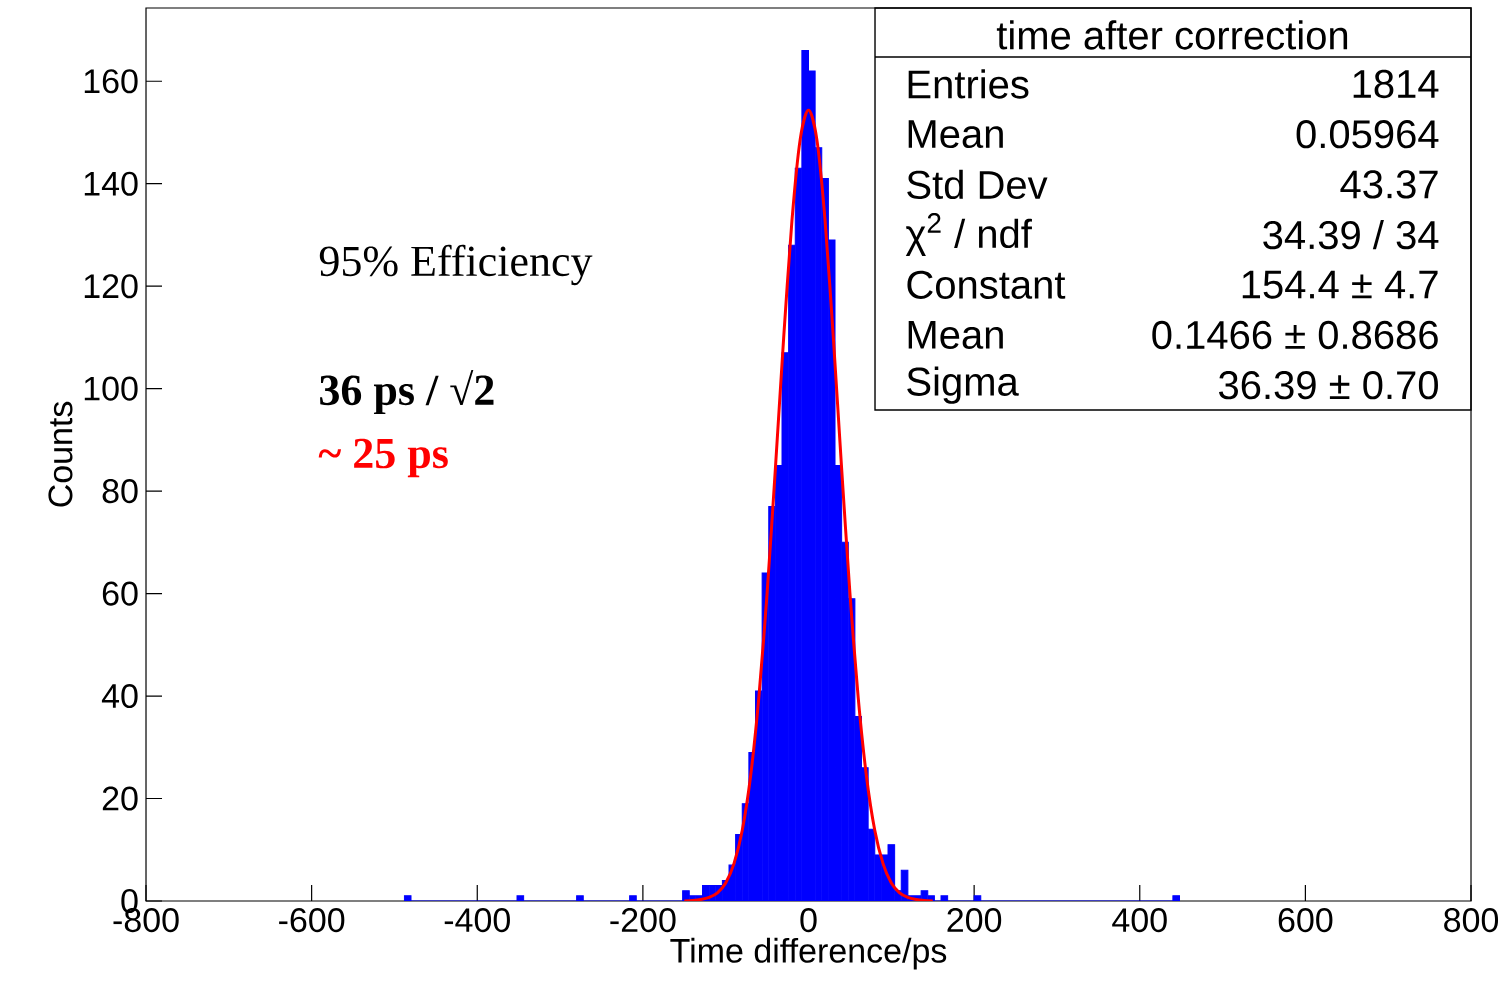  What do you see at coordinates (1396, 84) in the screenshot?
I see `annotation: 1814` at bounding box center [1396, 84].